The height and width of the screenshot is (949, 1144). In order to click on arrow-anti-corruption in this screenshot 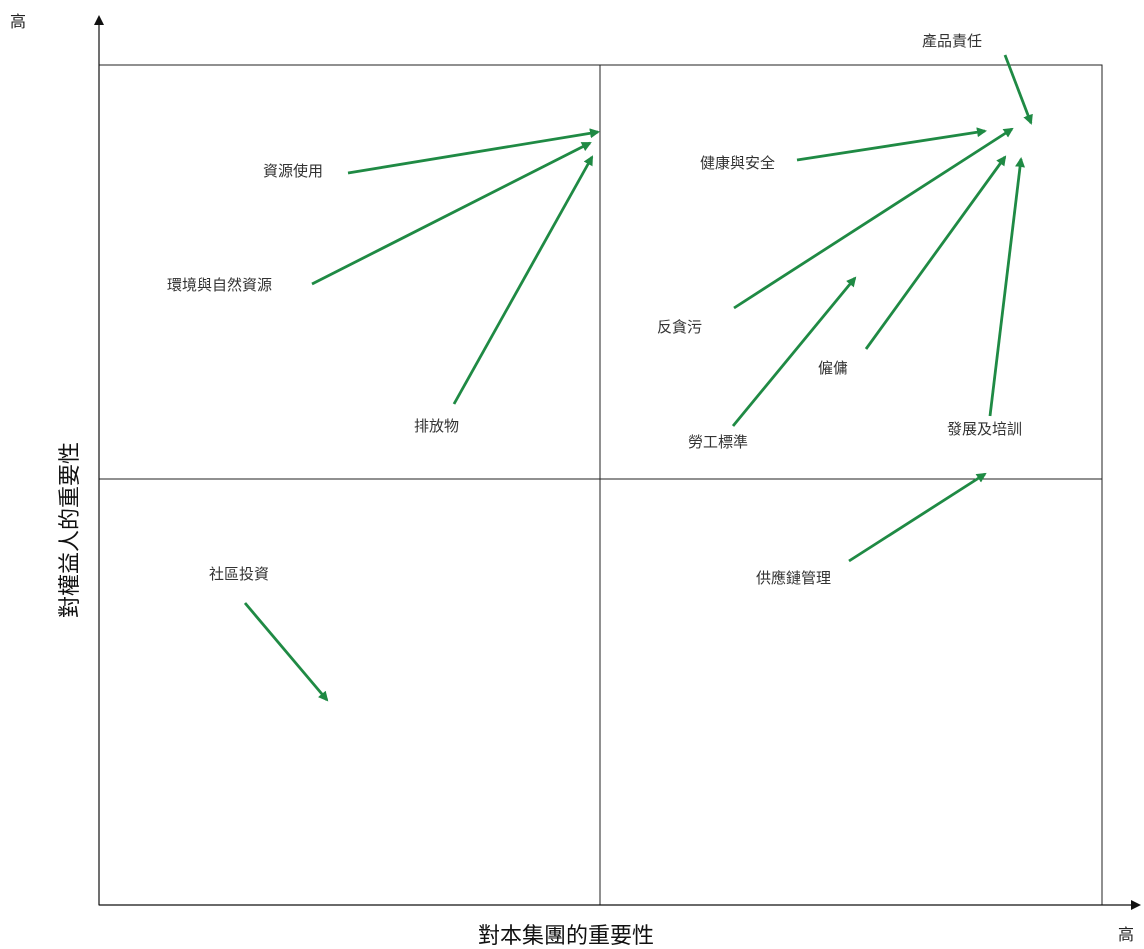, I will do `click(873, 218)`.